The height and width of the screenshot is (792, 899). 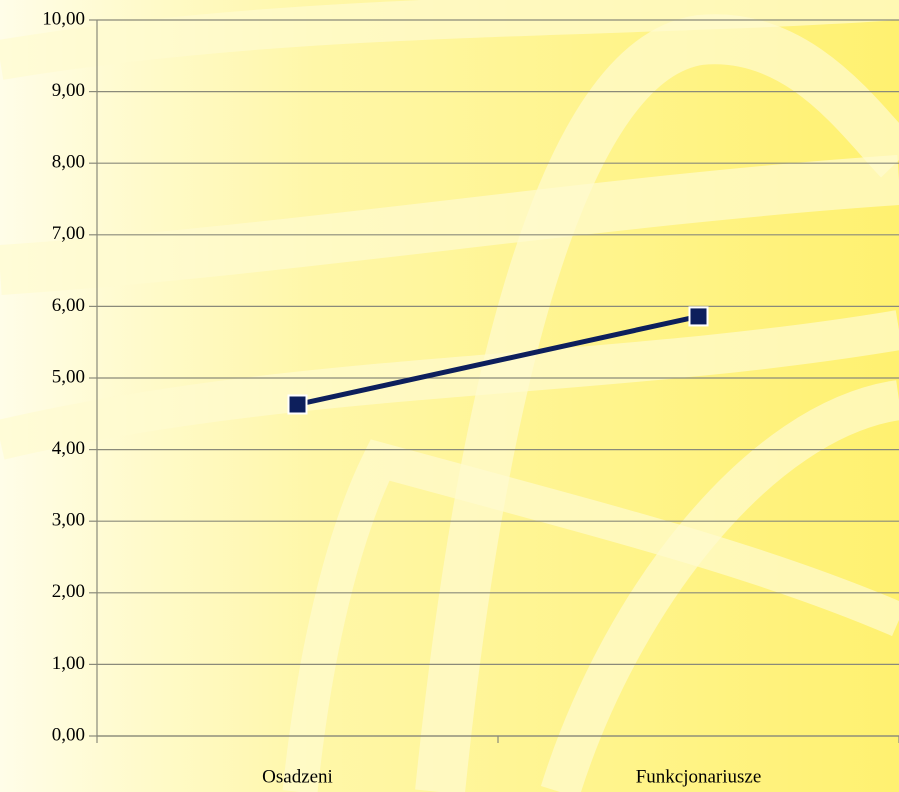 What do you see at coordinates (68, 305) in the screenshot?
I see `y-tick-label: 6,00` at bounding box center [68, 305].